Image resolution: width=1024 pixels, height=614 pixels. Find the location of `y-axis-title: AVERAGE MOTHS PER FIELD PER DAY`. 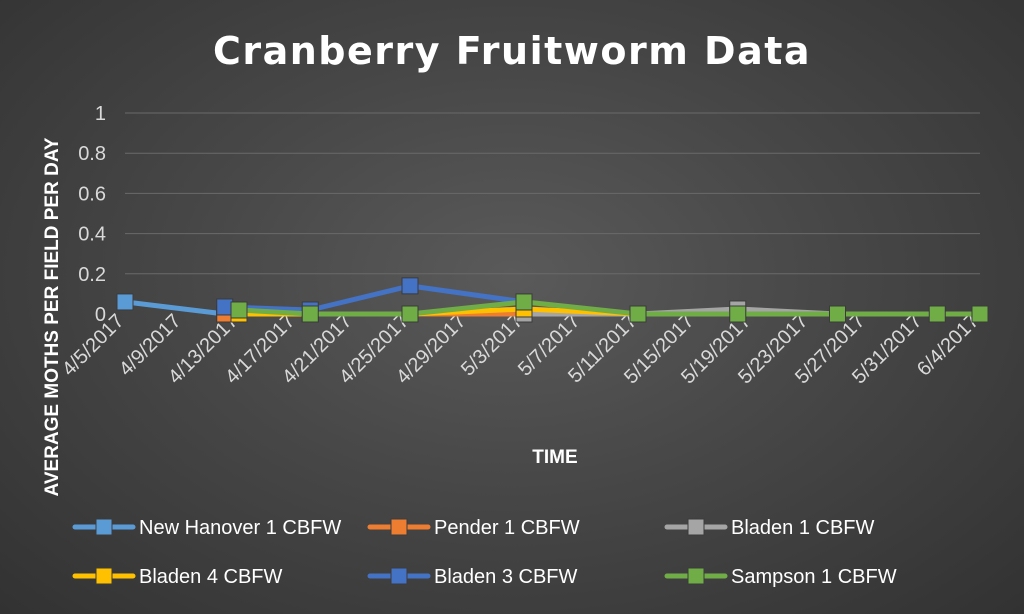

y-axis-title: AVERAGE MOTHS PER FIELD PER DAY is located at coordinates (52, 316).